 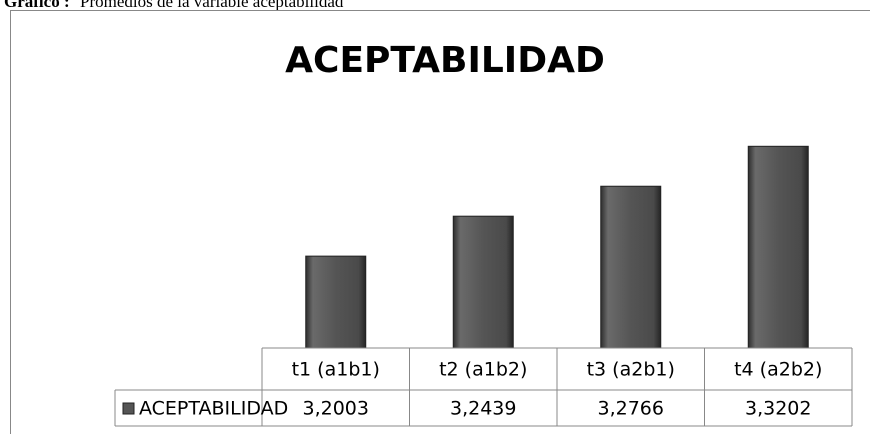 I want to click on x-tick-label: t4 (a2b2), so click(x=778, y=370).